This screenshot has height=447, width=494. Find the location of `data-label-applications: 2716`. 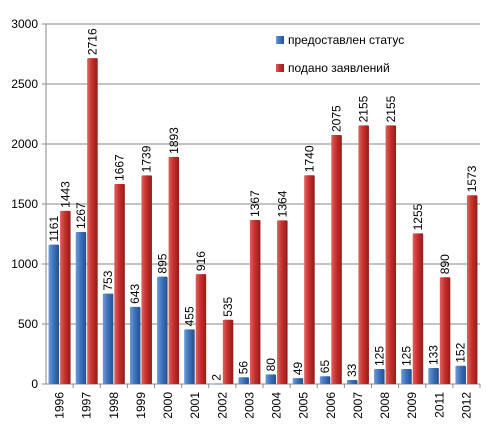

data-label-applications: 2716 is located at coordinates (92, 41).